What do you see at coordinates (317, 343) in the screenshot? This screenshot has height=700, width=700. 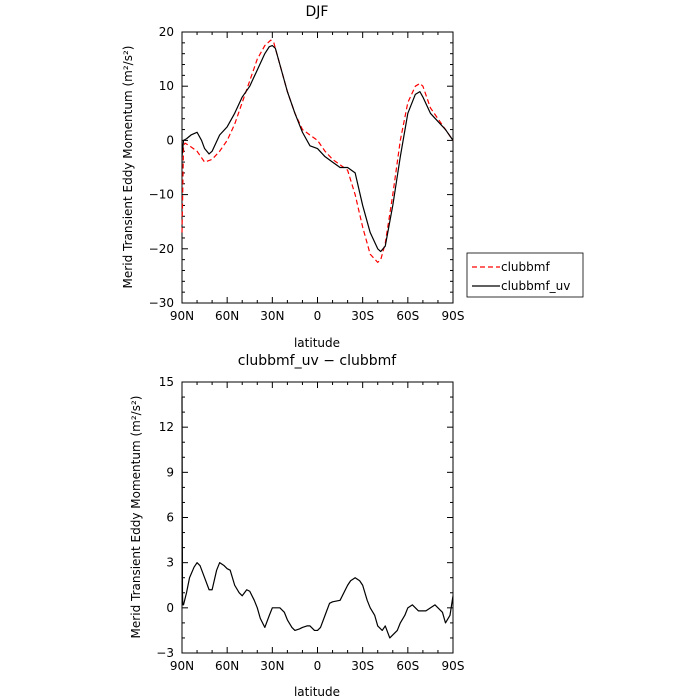 I see `chart-djf-xlabel: latitude` at bounding box center [317, 343].